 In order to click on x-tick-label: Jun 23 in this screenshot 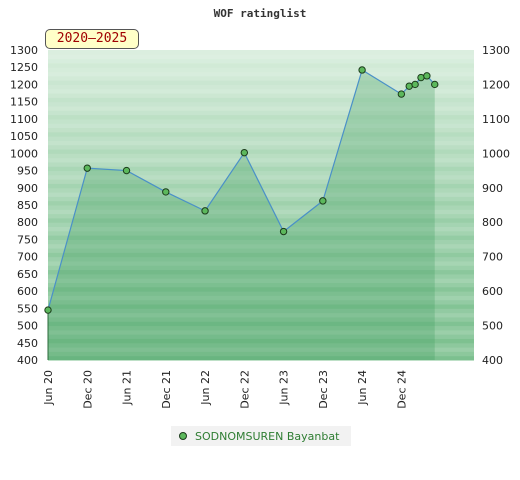, I will do `click(284, 388)`.